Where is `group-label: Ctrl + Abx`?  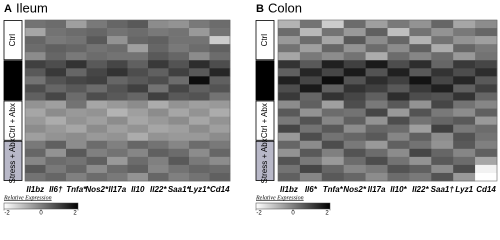 group-label: Ctrl + Abx is located at coordinates (12, 120).